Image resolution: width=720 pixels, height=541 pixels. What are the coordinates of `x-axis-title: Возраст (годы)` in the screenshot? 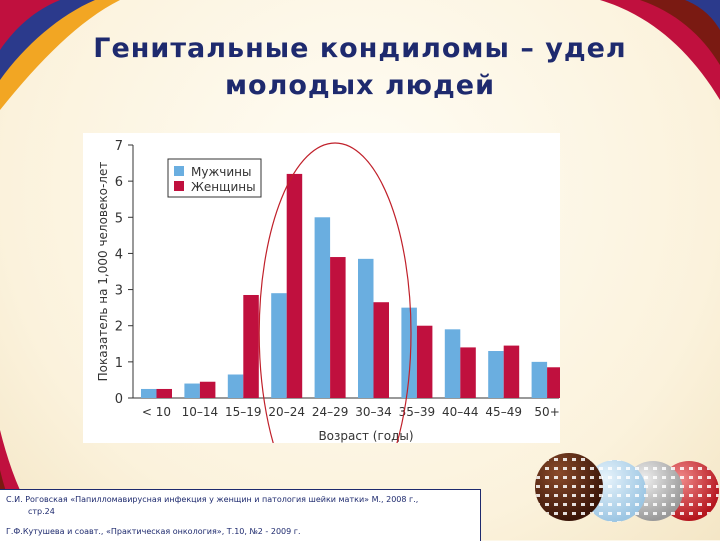 It's located at (365, 436).